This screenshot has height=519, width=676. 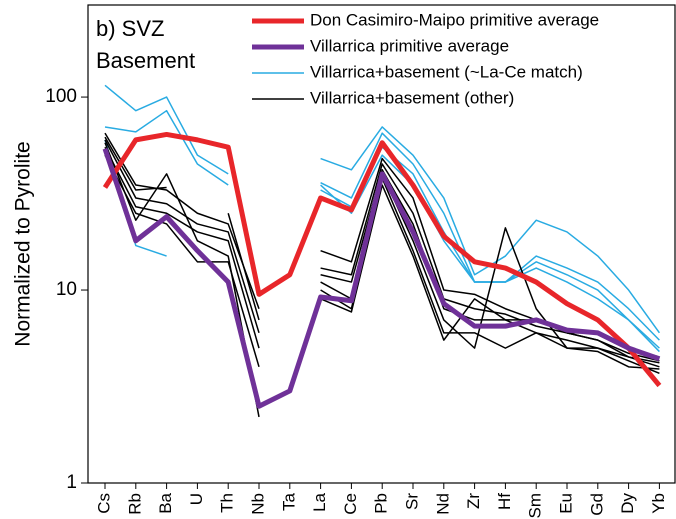 What do you see at coordinates (145, 60) in the screenshot?
I see `annotation: Basement` at bounding box center [145, 60].